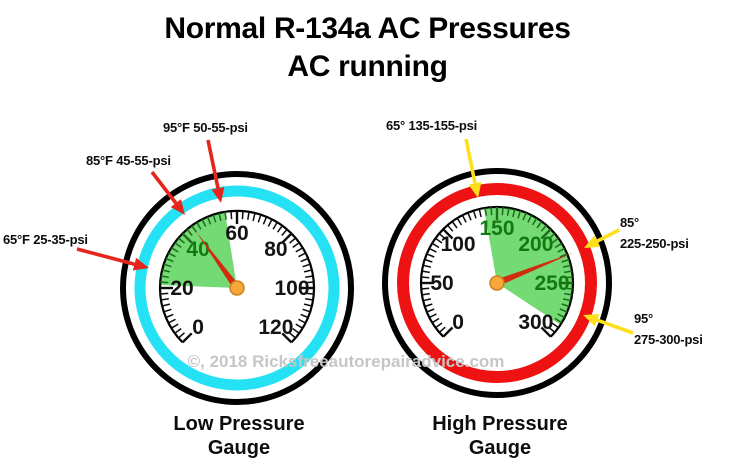 The width and height of the screenshot is (735, 464). What do you see at coordinates (239, 448) in the screenshot?
I see `low-caption-line-2: Gauge` at bounding box center [239, 448].